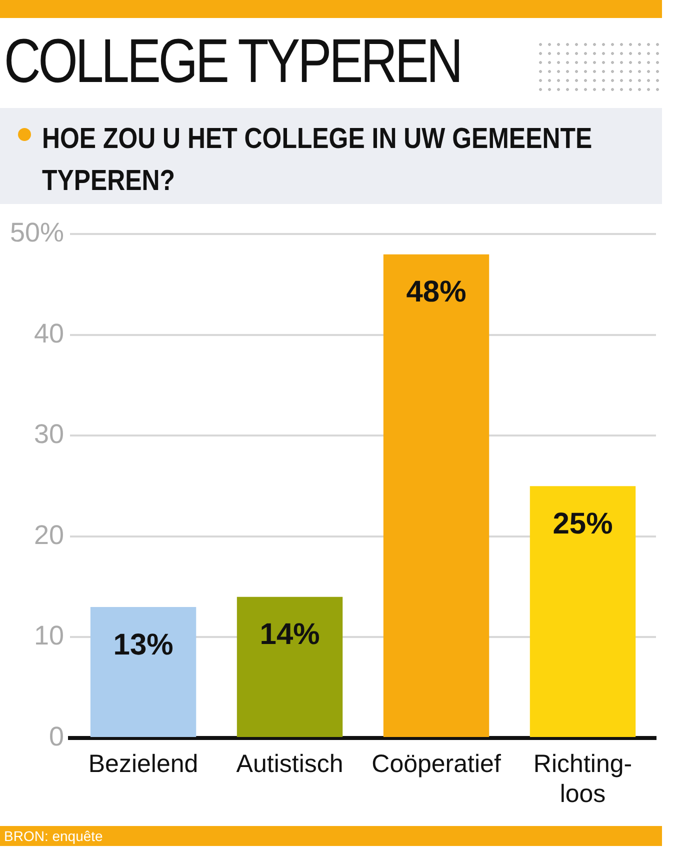  Describe the element at coordinates (318, 160) in the screenshot. I see `chart-subtitle: HOE ZOU U HET COLLEGE IN UW GEMEENTE TYPEREN?` at that location.